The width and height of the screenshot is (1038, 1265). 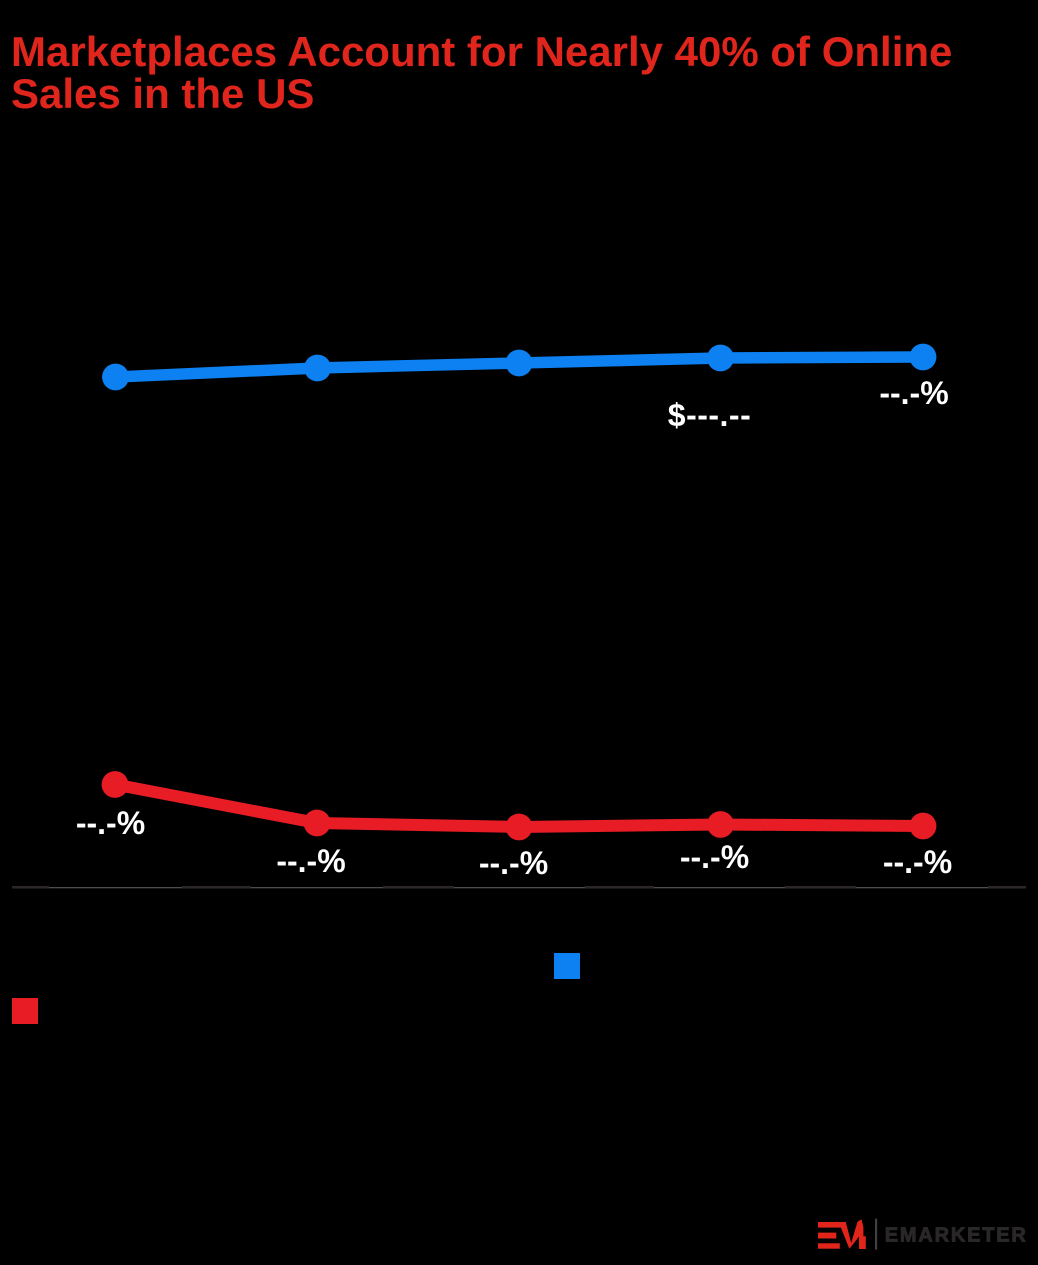 What do you see at coordinates (956, 1235) in the screenshot?
I see `svg-text: EMARKETER` at bounding box center [956, 1235].